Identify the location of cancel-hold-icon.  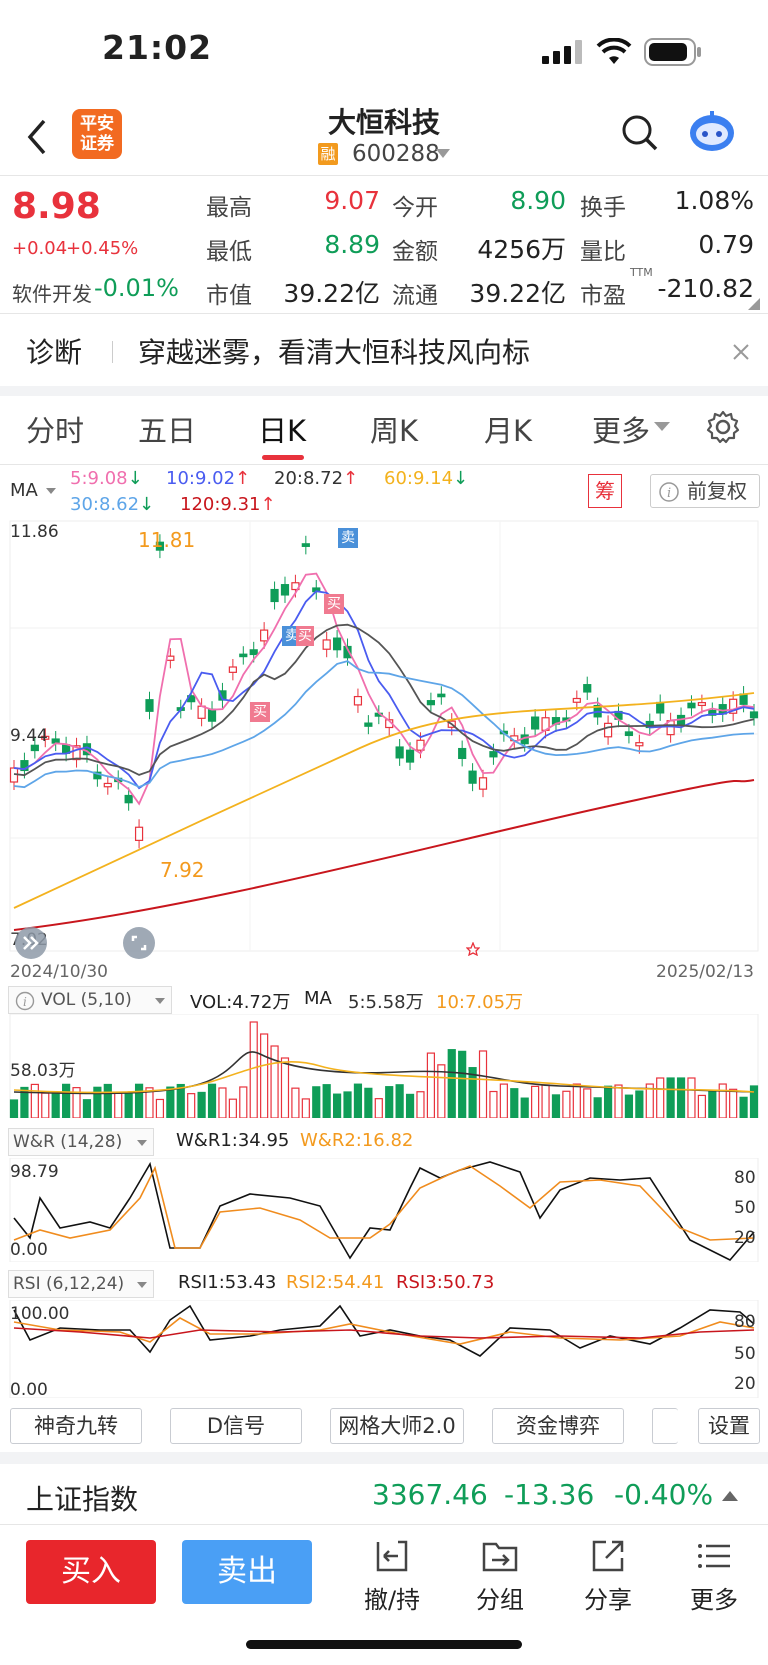
(392, 1556).